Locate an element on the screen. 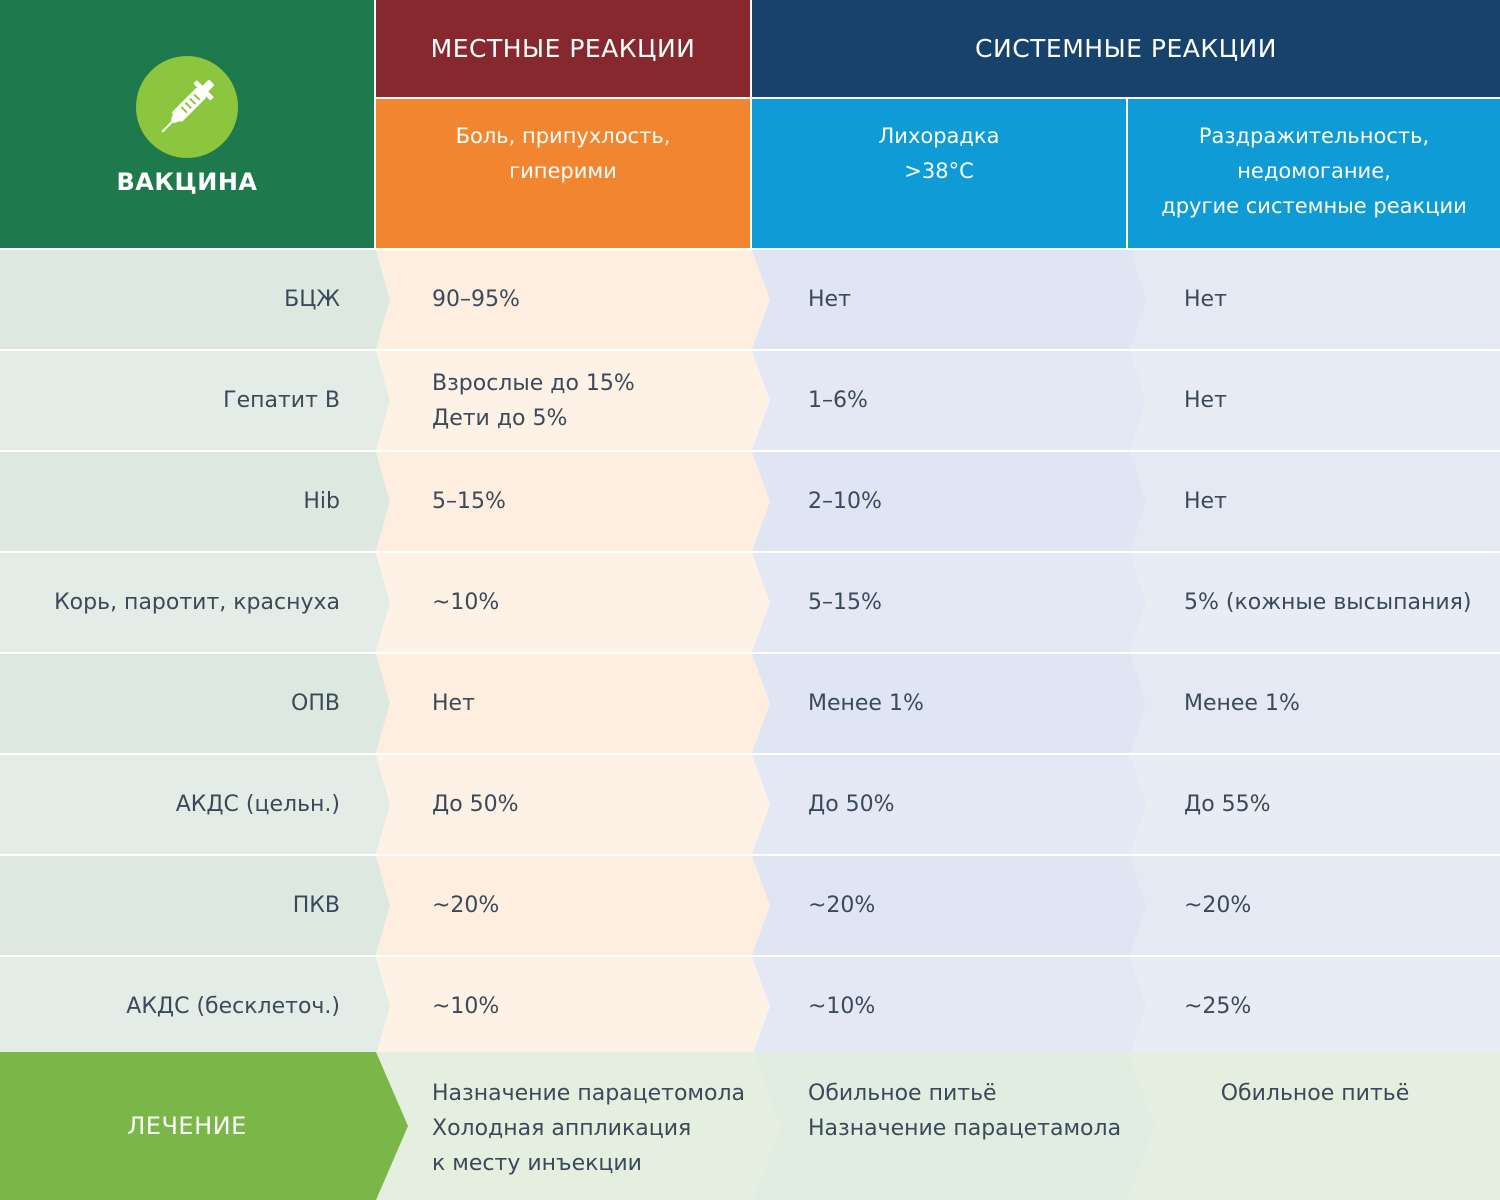 This screenshot has height=1200, width=1500. subheader-line: Лихорадка is located at coordinates (939, 136).